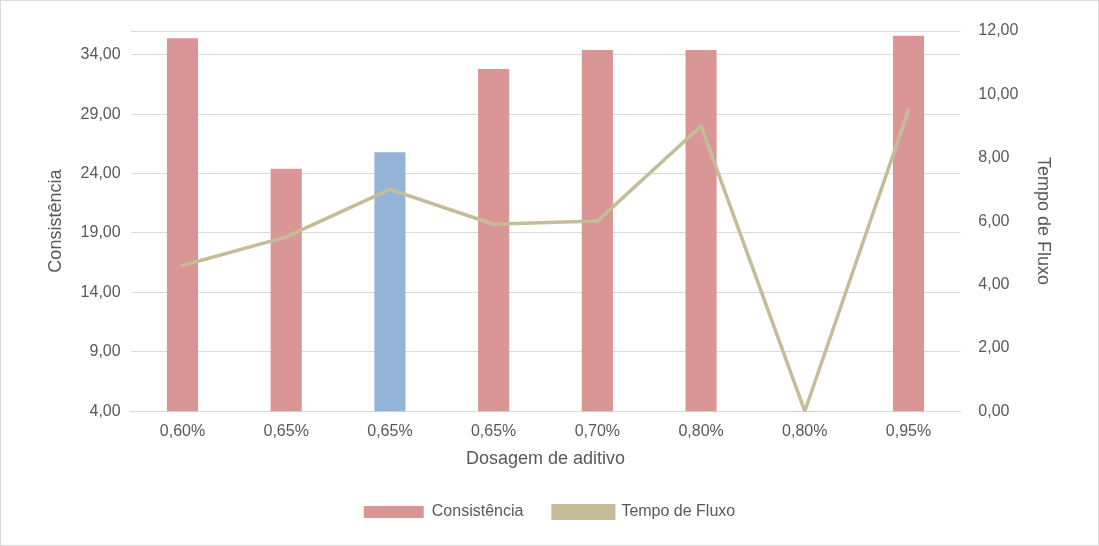 The image size is (1099, 546). I want to click on x-axis-title: Dosagem de aditivo, so click(545, 458).